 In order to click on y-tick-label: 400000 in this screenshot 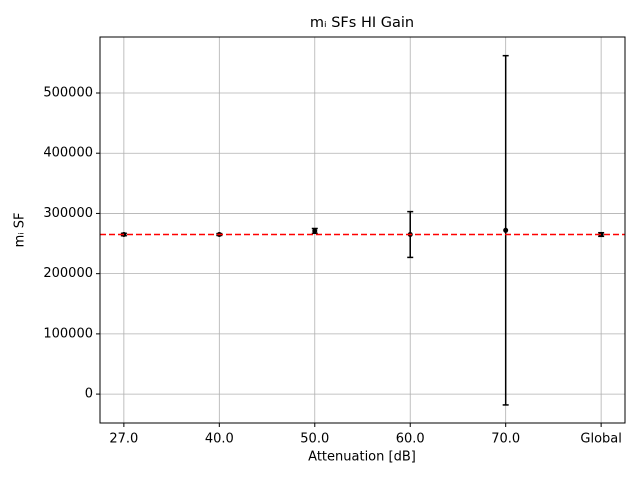, I will do `click(68, 153)`.